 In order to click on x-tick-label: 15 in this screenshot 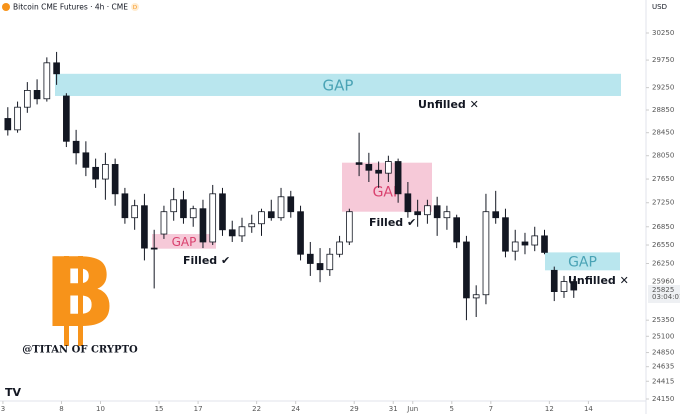, I will do `click(159, 409)`.